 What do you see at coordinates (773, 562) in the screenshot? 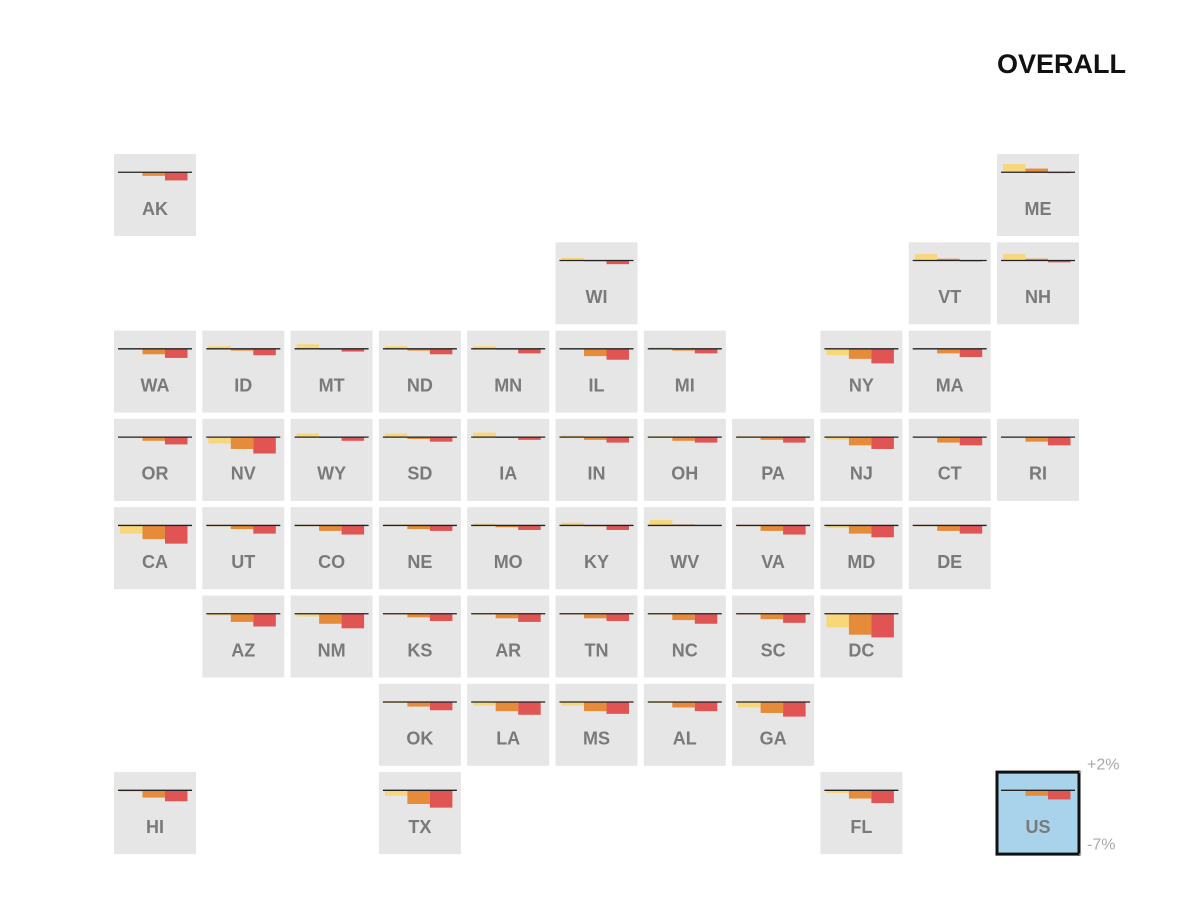
I see `tile-label: VA` at bounding box center [773, 562].